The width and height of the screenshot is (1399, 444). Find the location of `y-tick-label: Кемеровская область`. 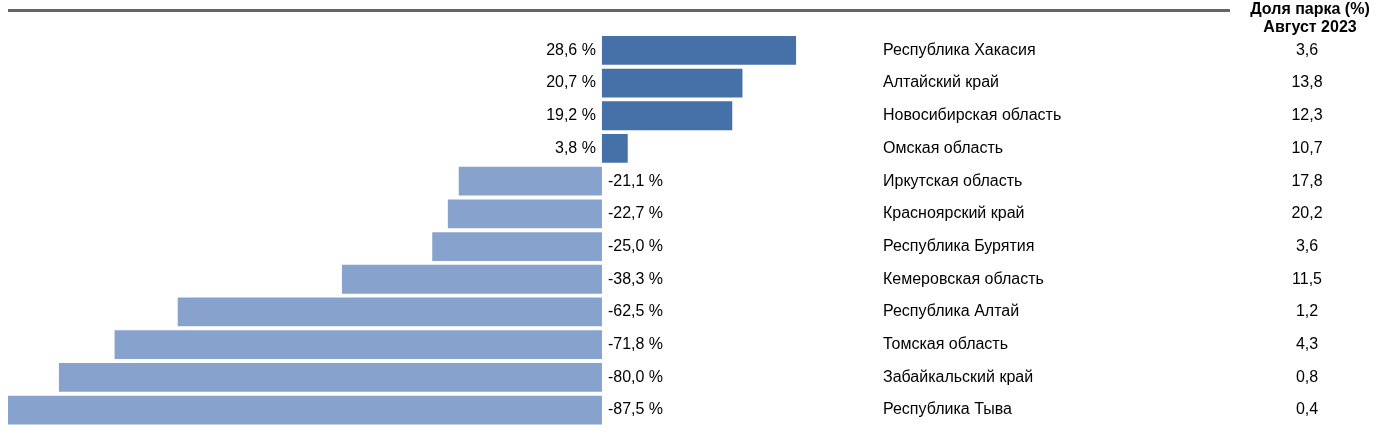

y-tick-label: Кемеровская область is located at coordinates (963, 278).